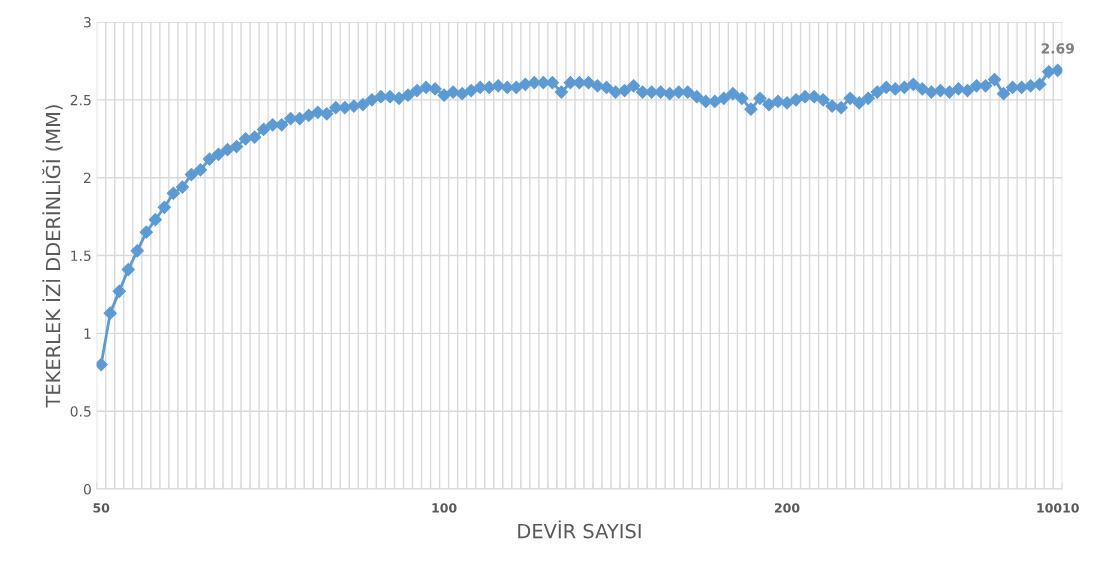 The image size is (1101, 572). Describe the element at coordinates (87, 22) in the screenshot. I see `y-tick-label: 3` at that location.